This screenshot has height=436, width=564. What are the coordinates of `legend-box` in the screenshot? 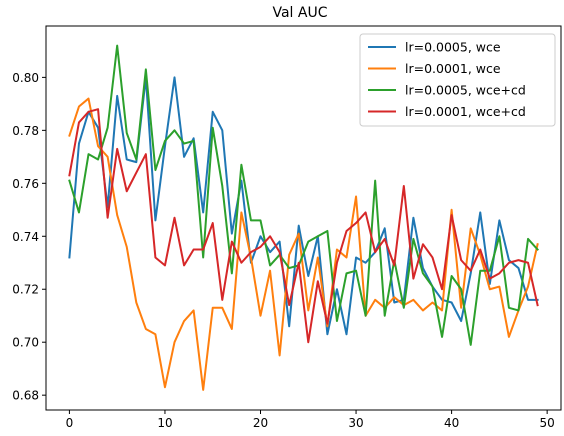 It's located at (457, 80).